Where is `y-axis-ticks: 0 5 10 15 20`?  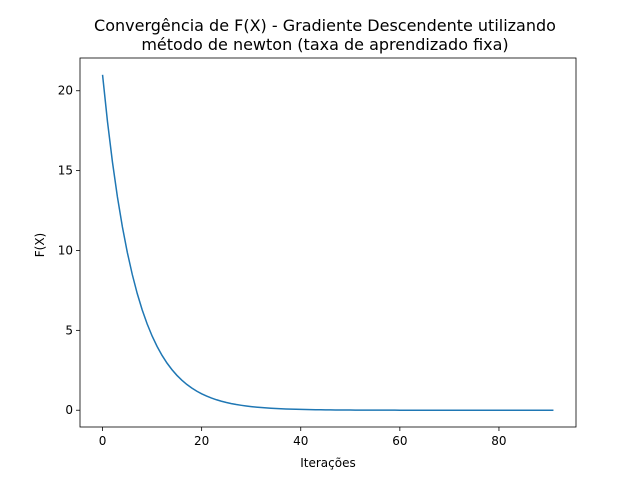 y-axis-ticks: 0 5 10 15 20 is located at coordinates (69, 250).